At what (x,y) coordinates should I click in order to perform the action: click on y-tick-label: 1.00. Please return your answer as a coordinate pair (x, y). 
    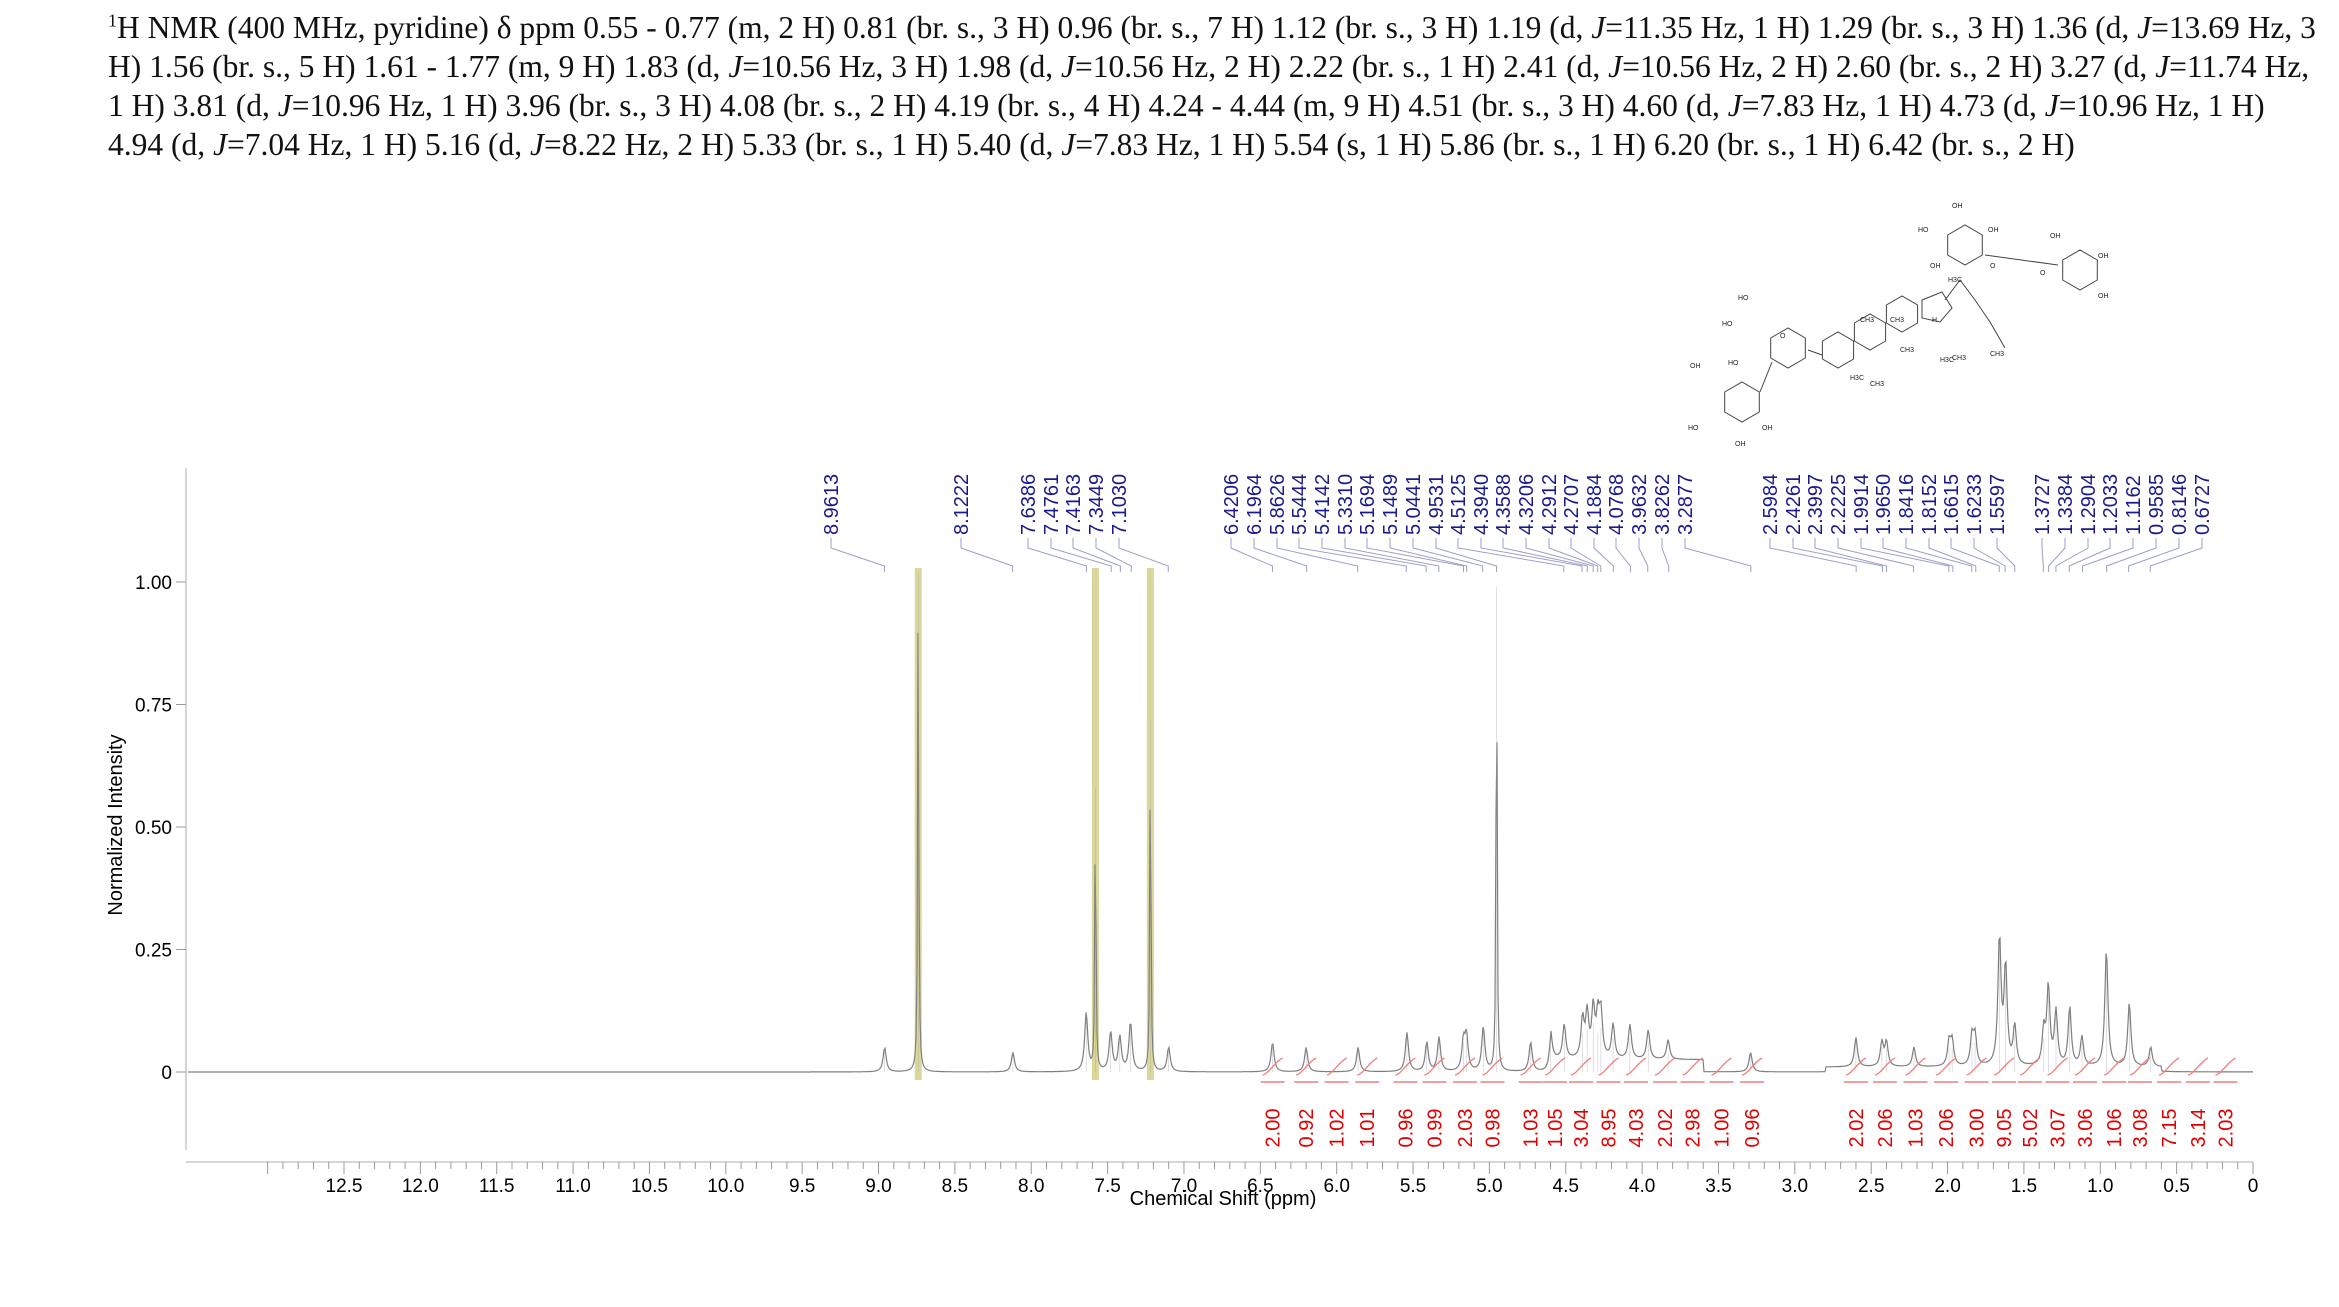
    Looking at the image, I should click on (153, 583).